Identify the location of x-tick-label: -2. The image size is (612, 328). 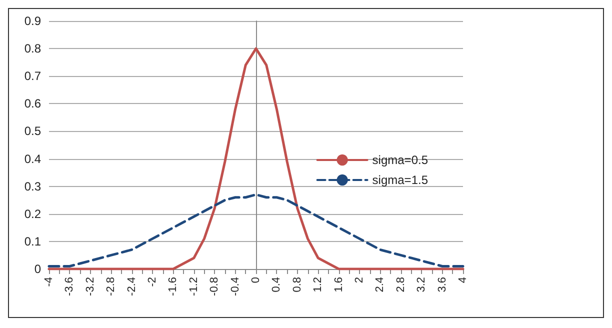
(152, 282).